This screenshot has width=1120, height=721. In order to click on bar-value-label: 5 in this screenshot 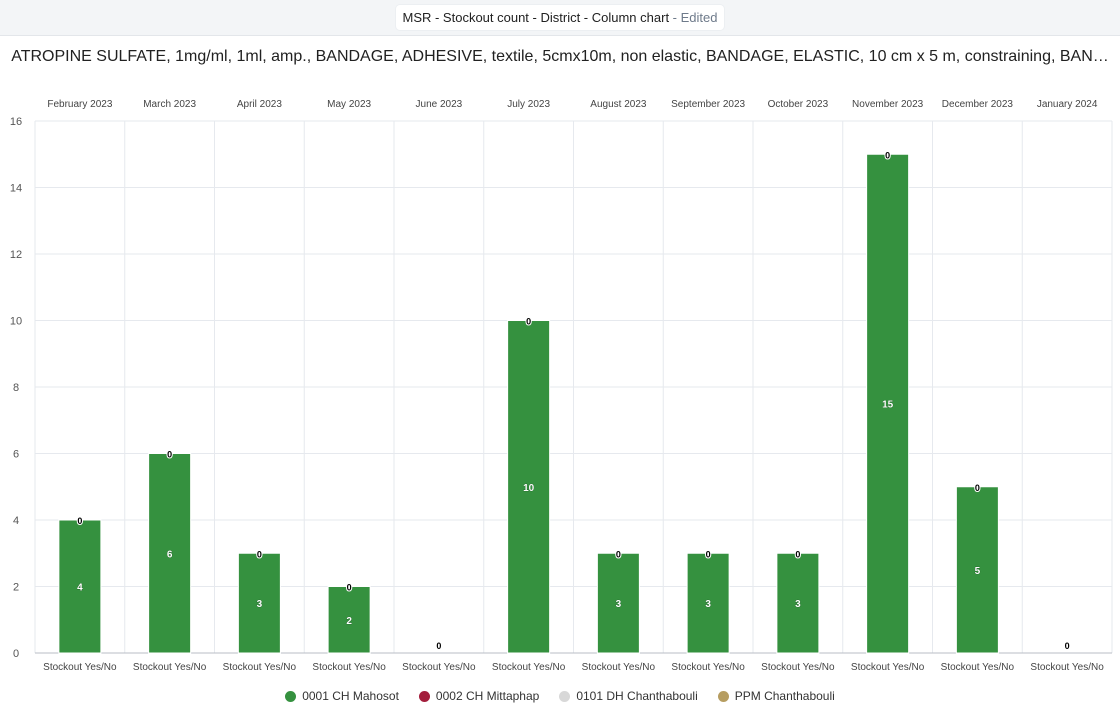, I will do `click(978, 571)`.